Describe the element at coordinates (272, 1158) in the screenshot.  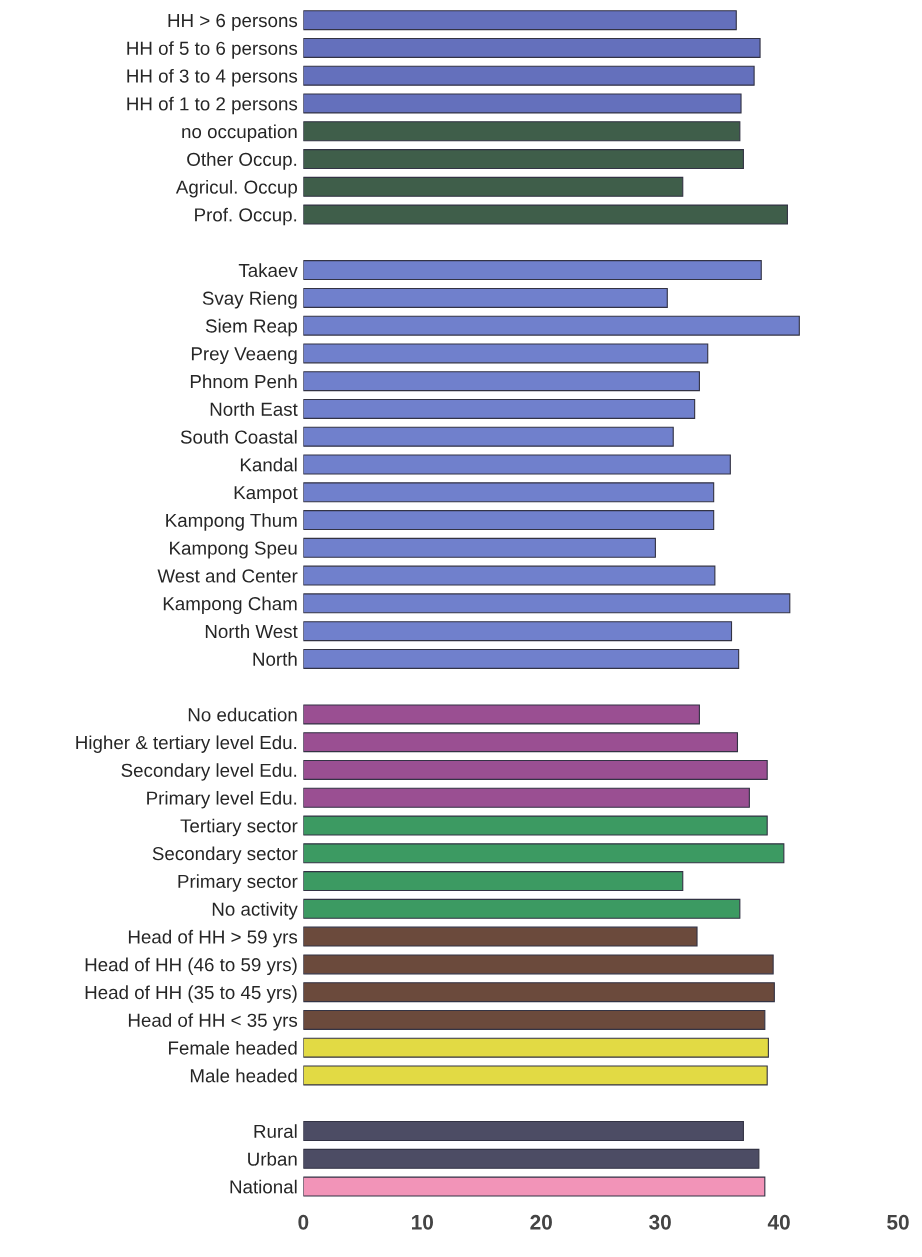
I see `y-tick-label: Urban` at that location.